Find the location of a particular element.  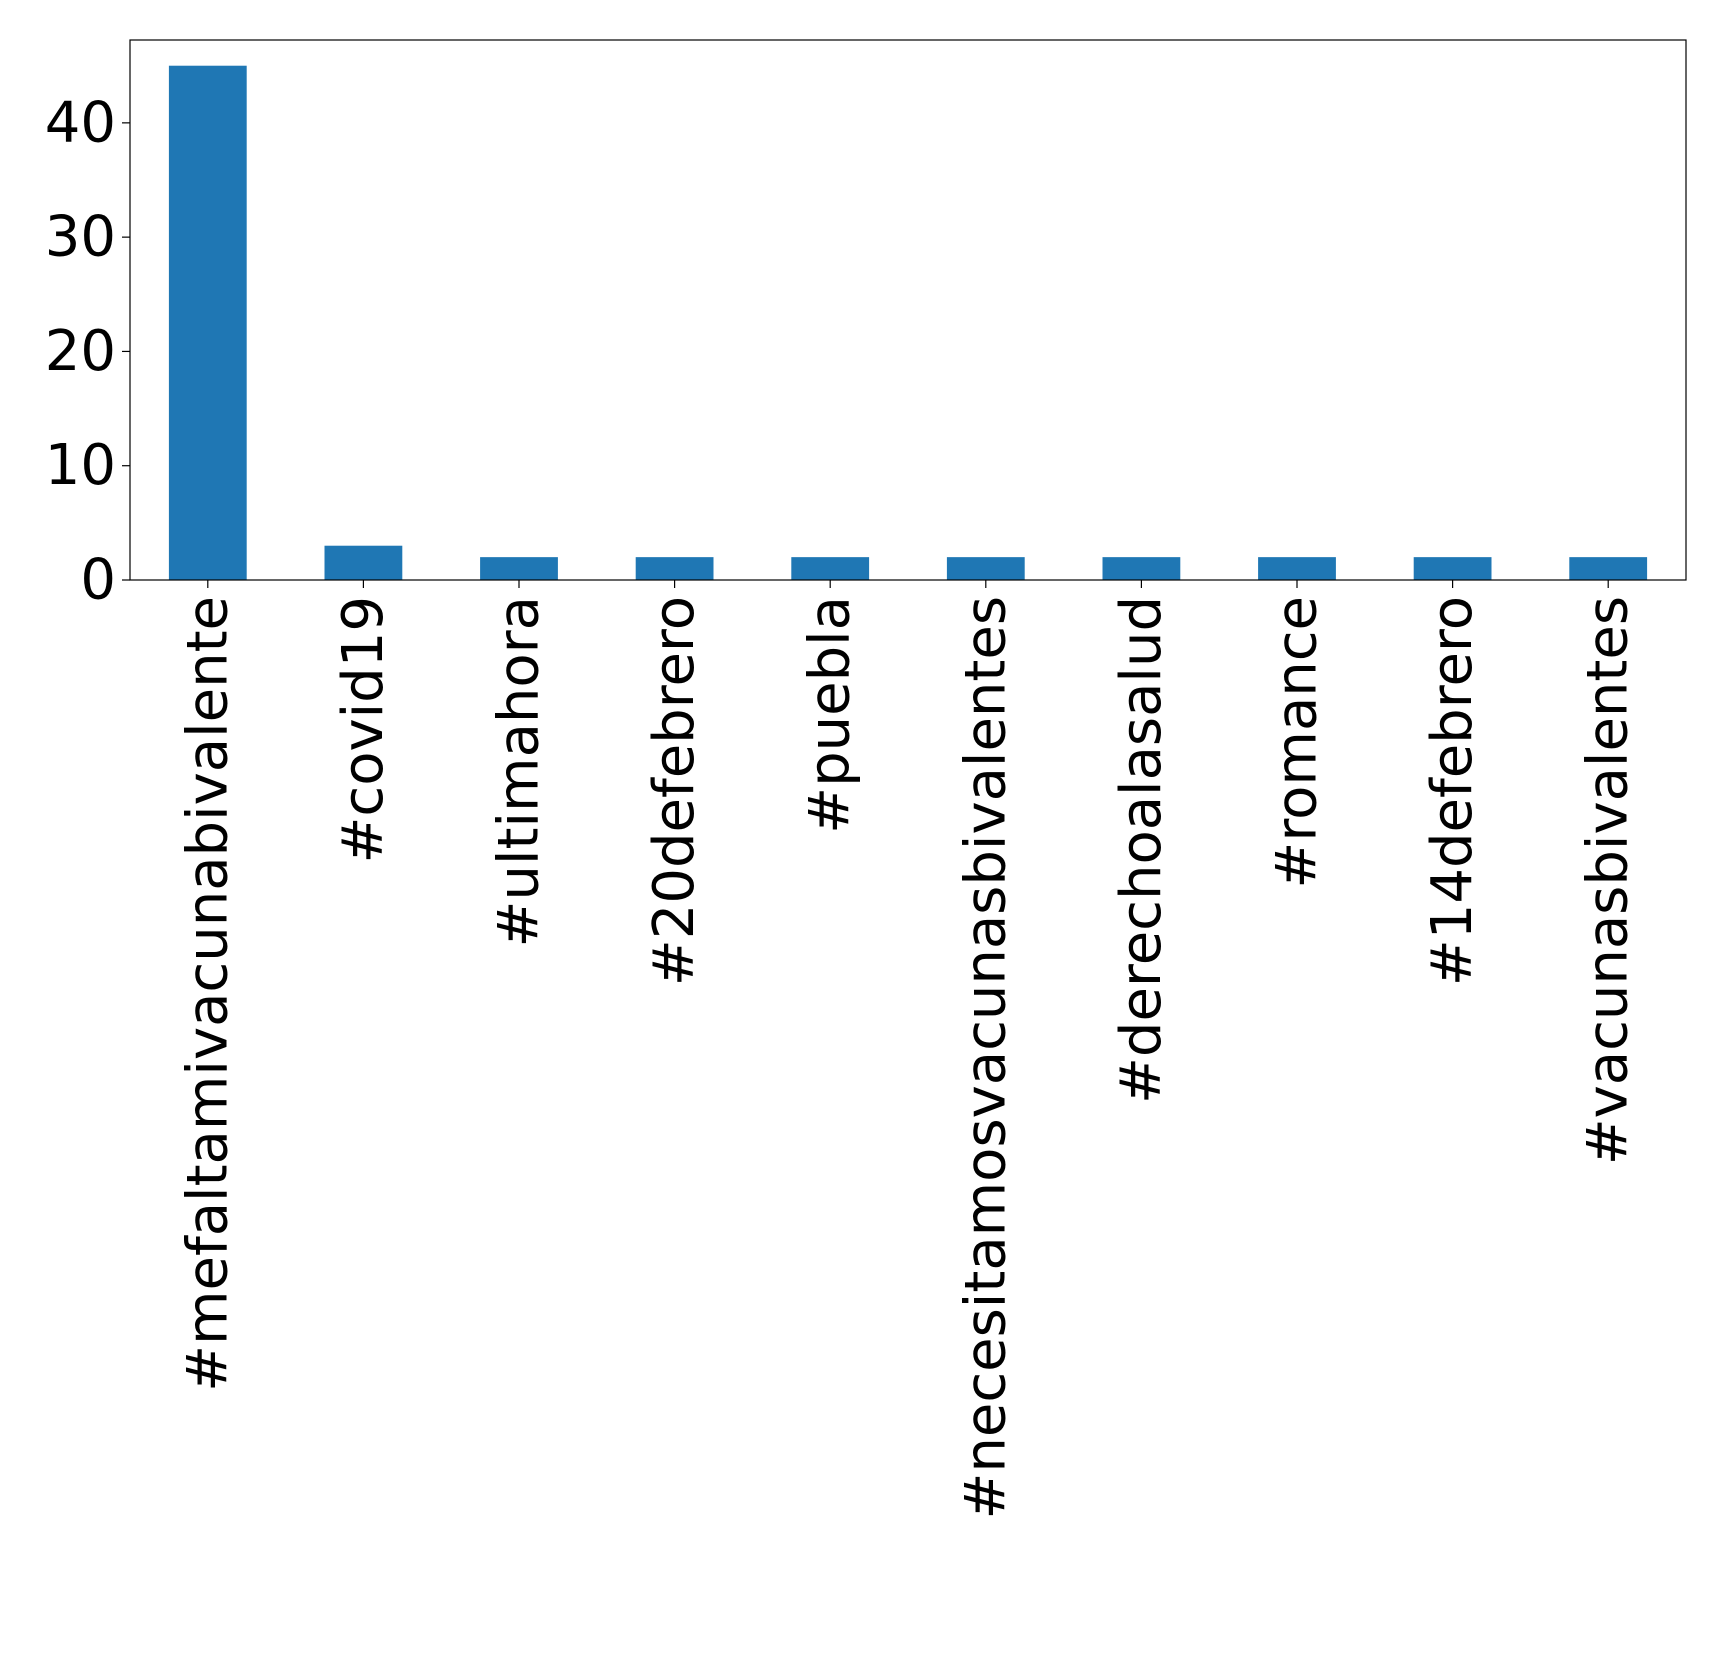

y-axis: 0 10 20 30 40 is located at coordinates (87, 351).